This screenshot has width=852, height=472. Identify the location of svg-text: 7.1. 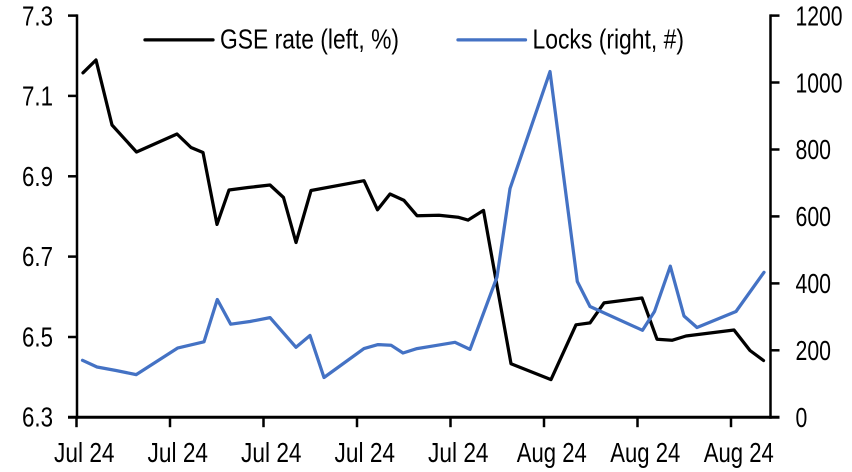
(37, 96).